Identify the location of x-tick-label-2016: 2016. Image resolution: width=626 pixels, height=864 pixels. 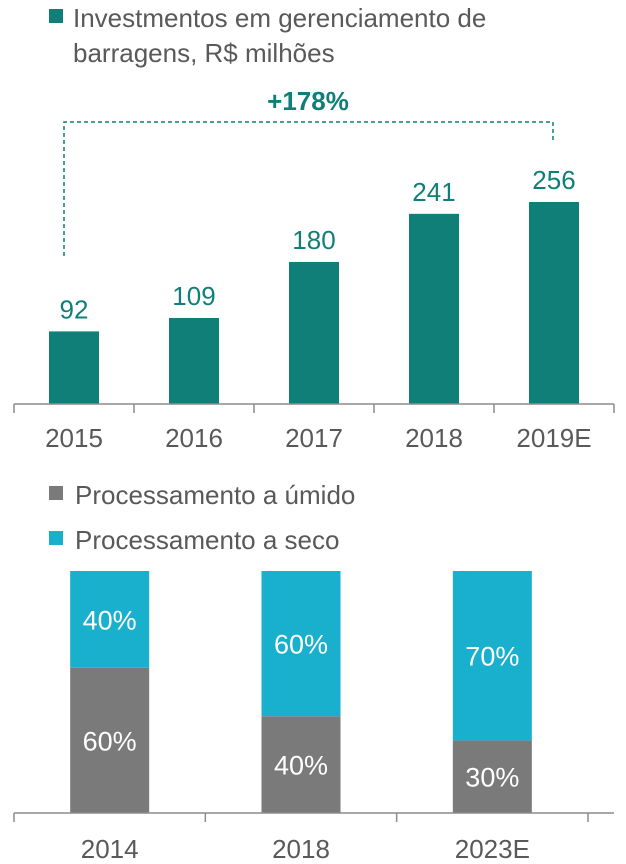
(194, 438).